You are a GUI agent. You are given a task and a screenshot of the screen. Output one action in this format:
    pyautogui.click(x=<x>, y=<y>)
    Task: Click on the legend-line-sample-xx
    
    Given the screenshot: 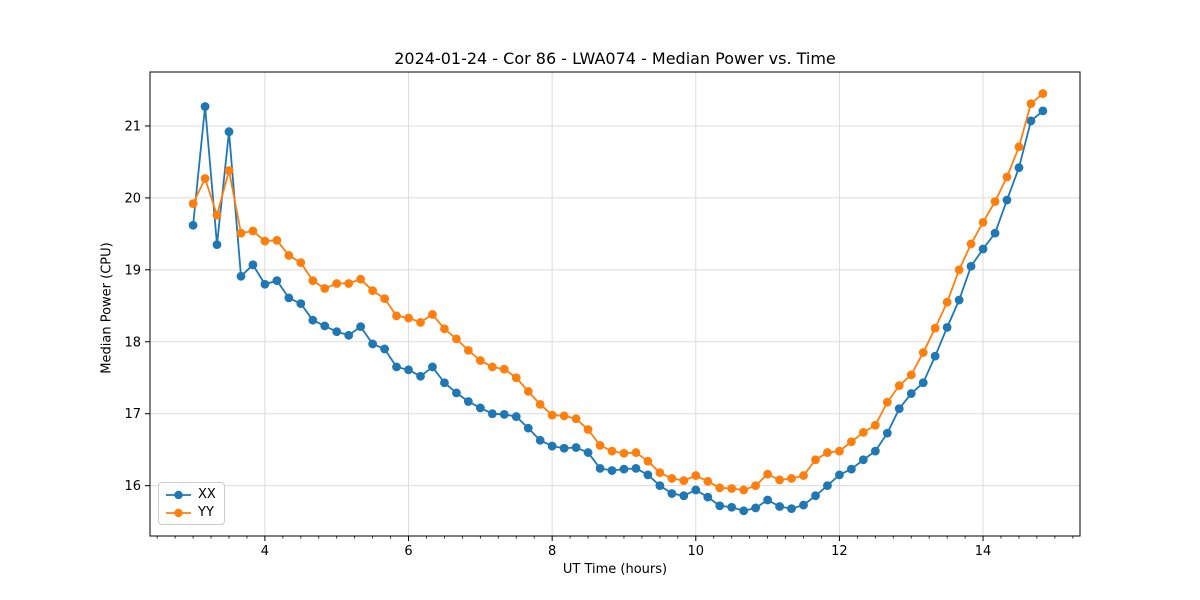 What is the action you would take?
    pyautogui.click(x=178, y=494)
    